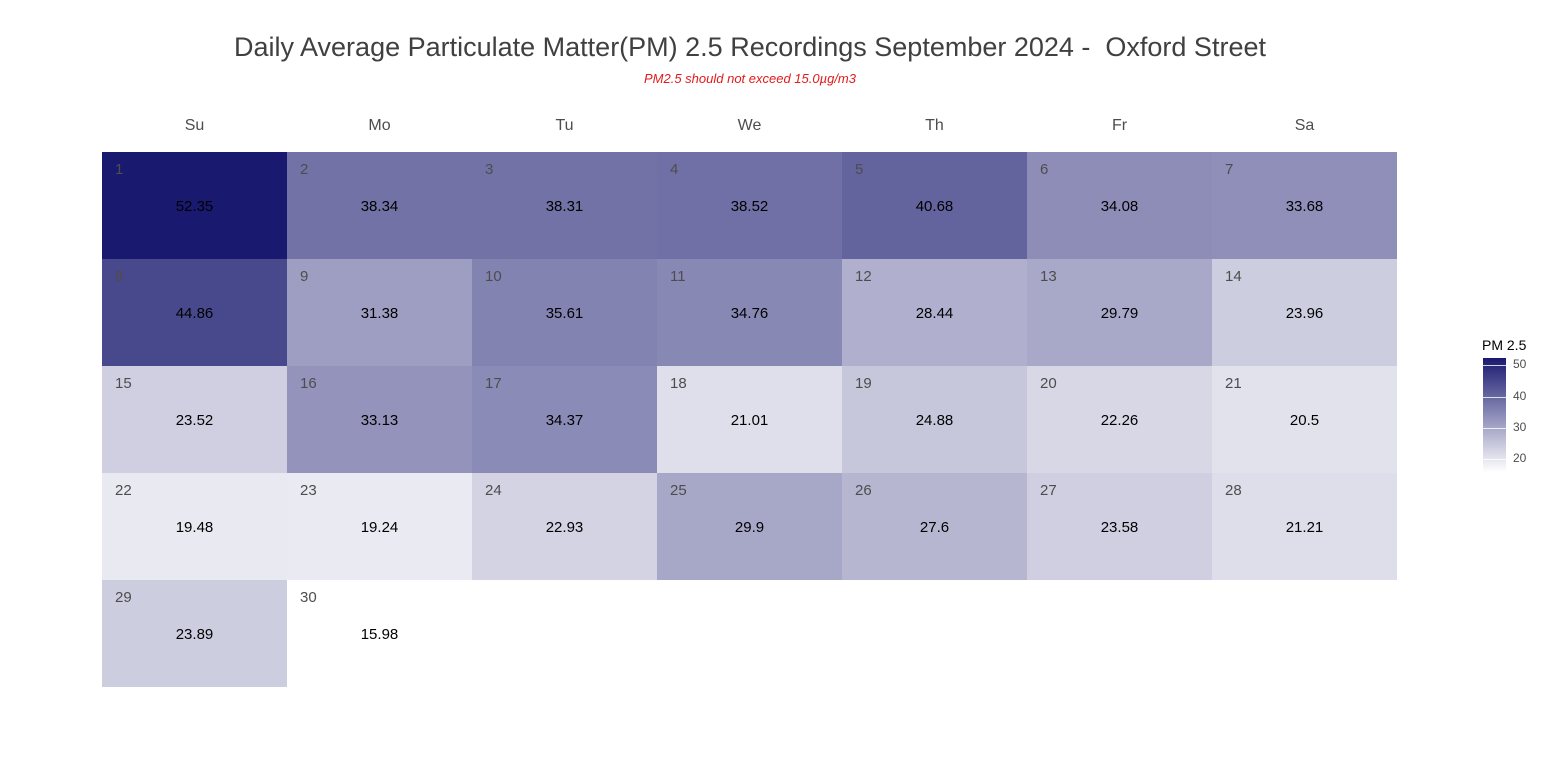 This screenshot has width=1554, height=761. I want to click on day-number: 16, so click(308, 383).